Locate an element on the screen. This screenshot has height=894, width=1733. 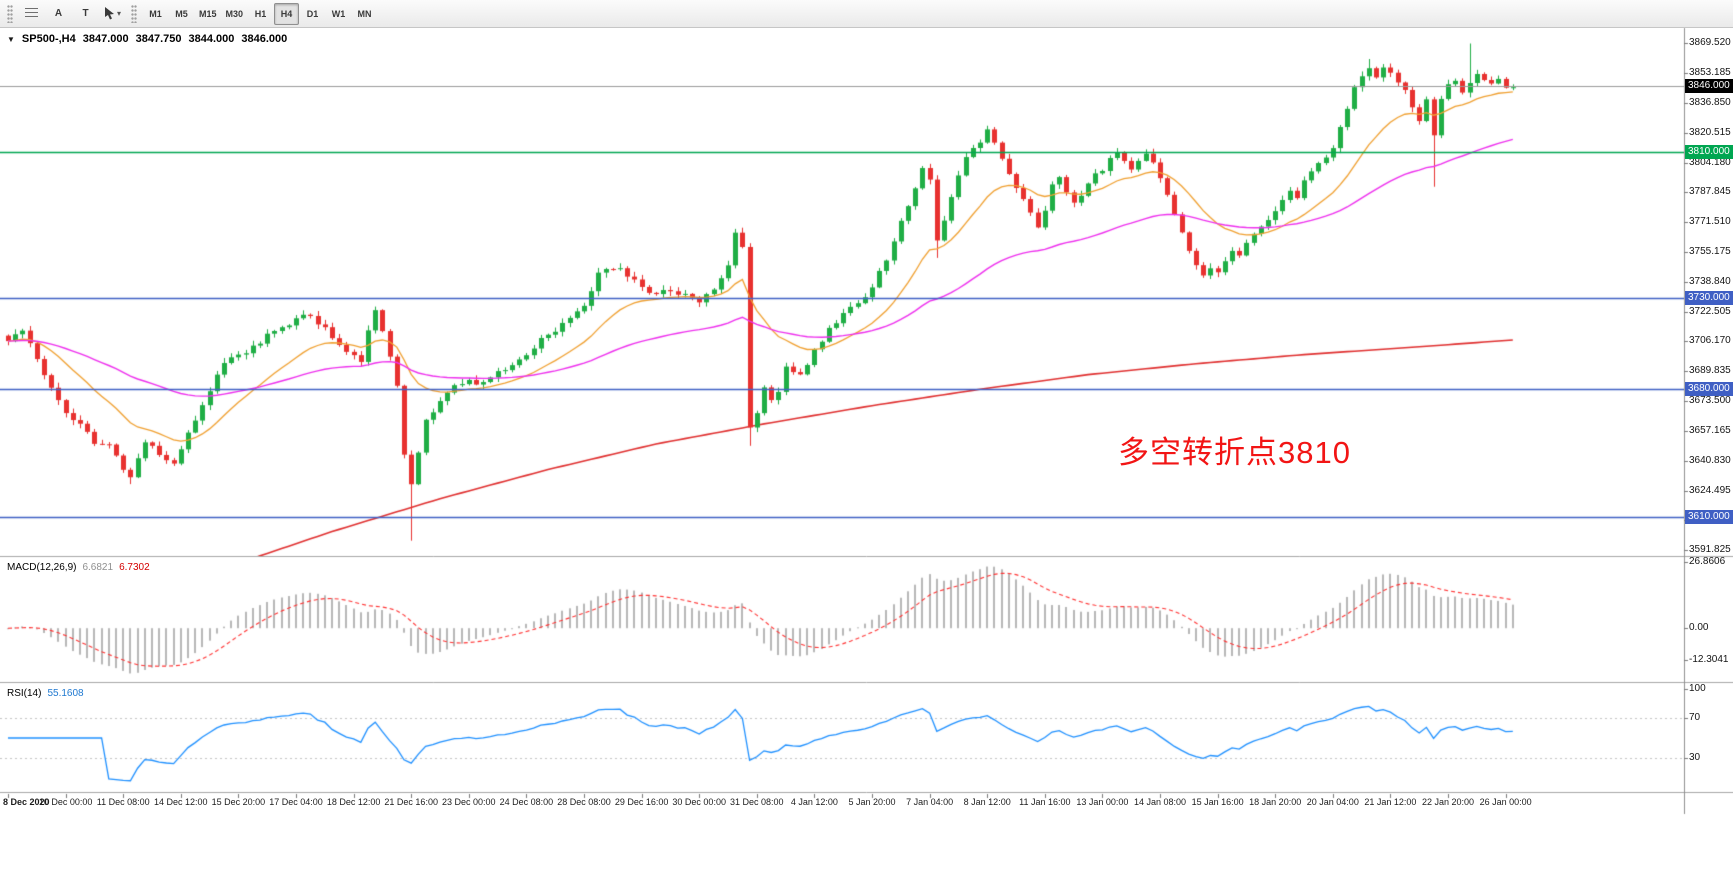
chevron-down-icon: ▾ is located at coordinates (119, 13).